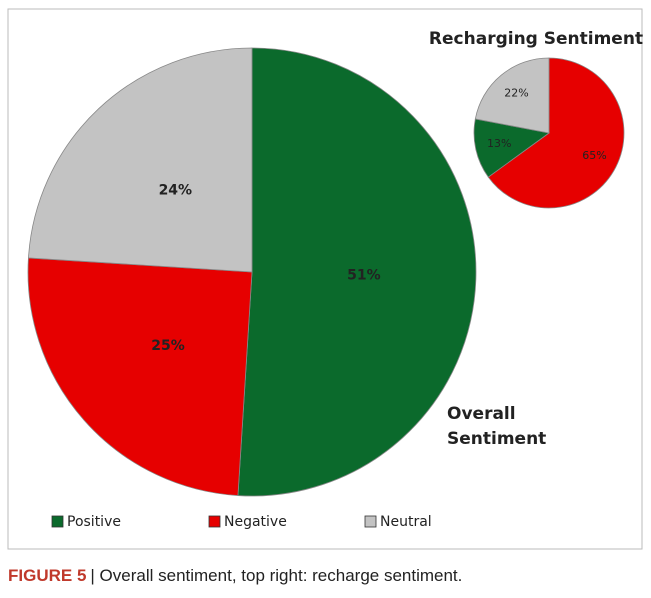  I want to click on data-label: 13%, so click(499, 143).